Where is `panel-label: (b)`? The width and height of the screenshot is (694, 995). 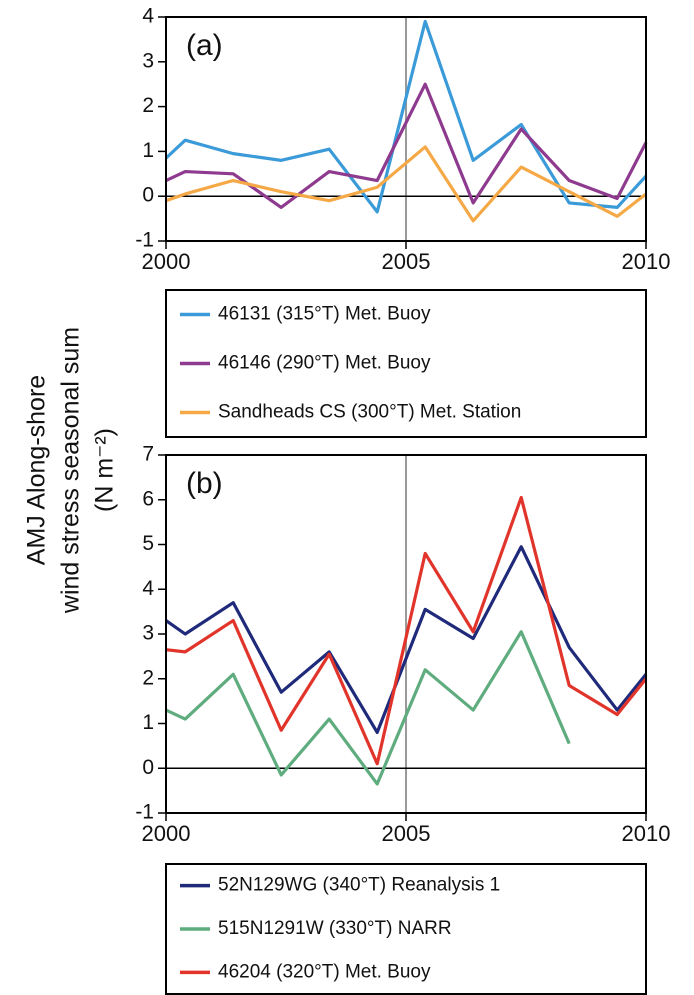 panel-label: (b) is located at coordinates (204, 483).